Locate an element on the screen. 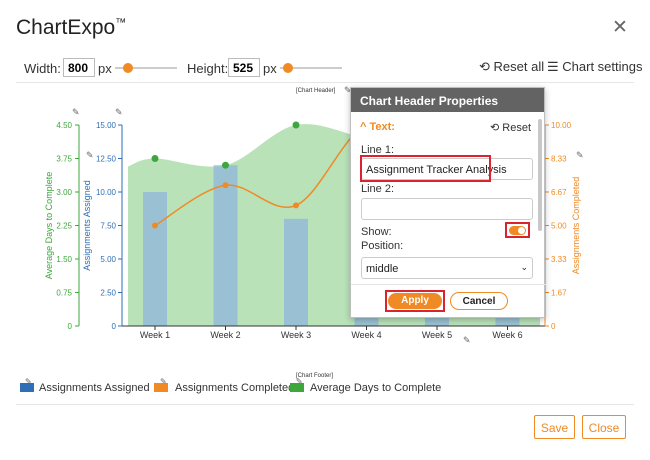 This screenshot has width=650, height=460. axis-tick-label-left1: 1.50 is located at coordinates (64, 259).